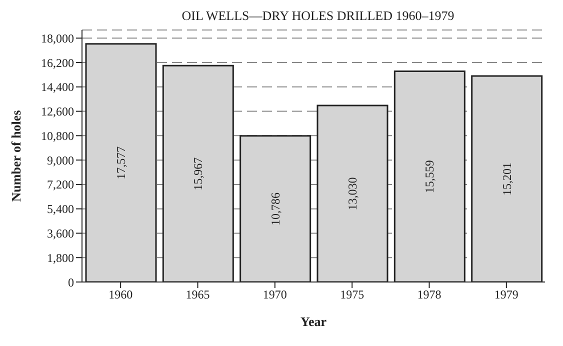 The image size is (563, 346). I want to click on data-label: 15,967, so click(198, 173).